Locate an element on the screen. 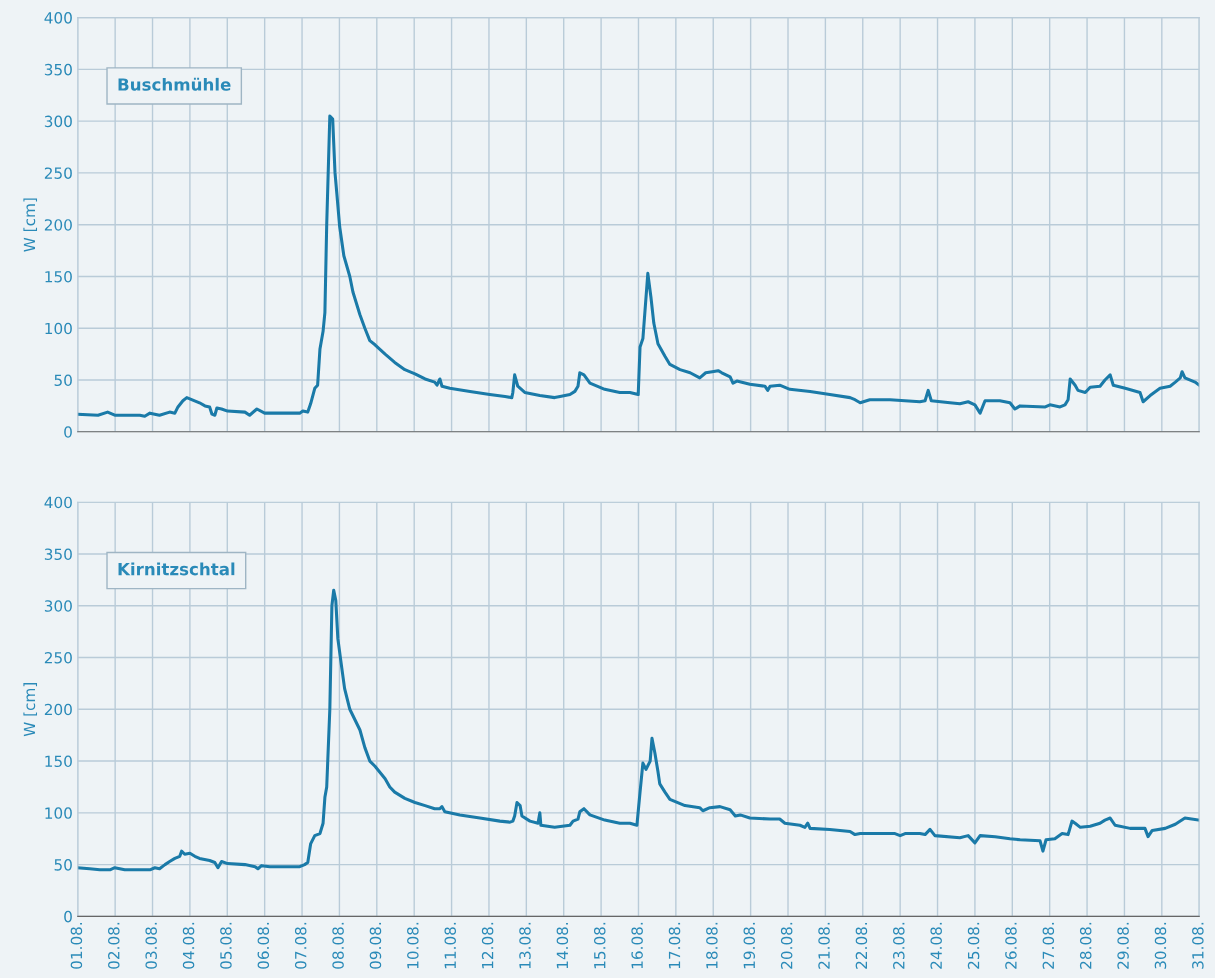 The image size is (1215, 978). x-tick-label: 14.08. is located at coordinates (562, 945).